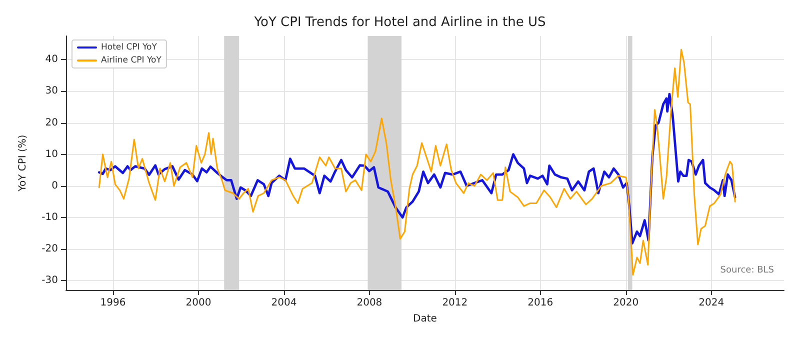  Describe the element at coordinates (51, 154) in the screenshot. I see `y-tick-label: 10` at that location.